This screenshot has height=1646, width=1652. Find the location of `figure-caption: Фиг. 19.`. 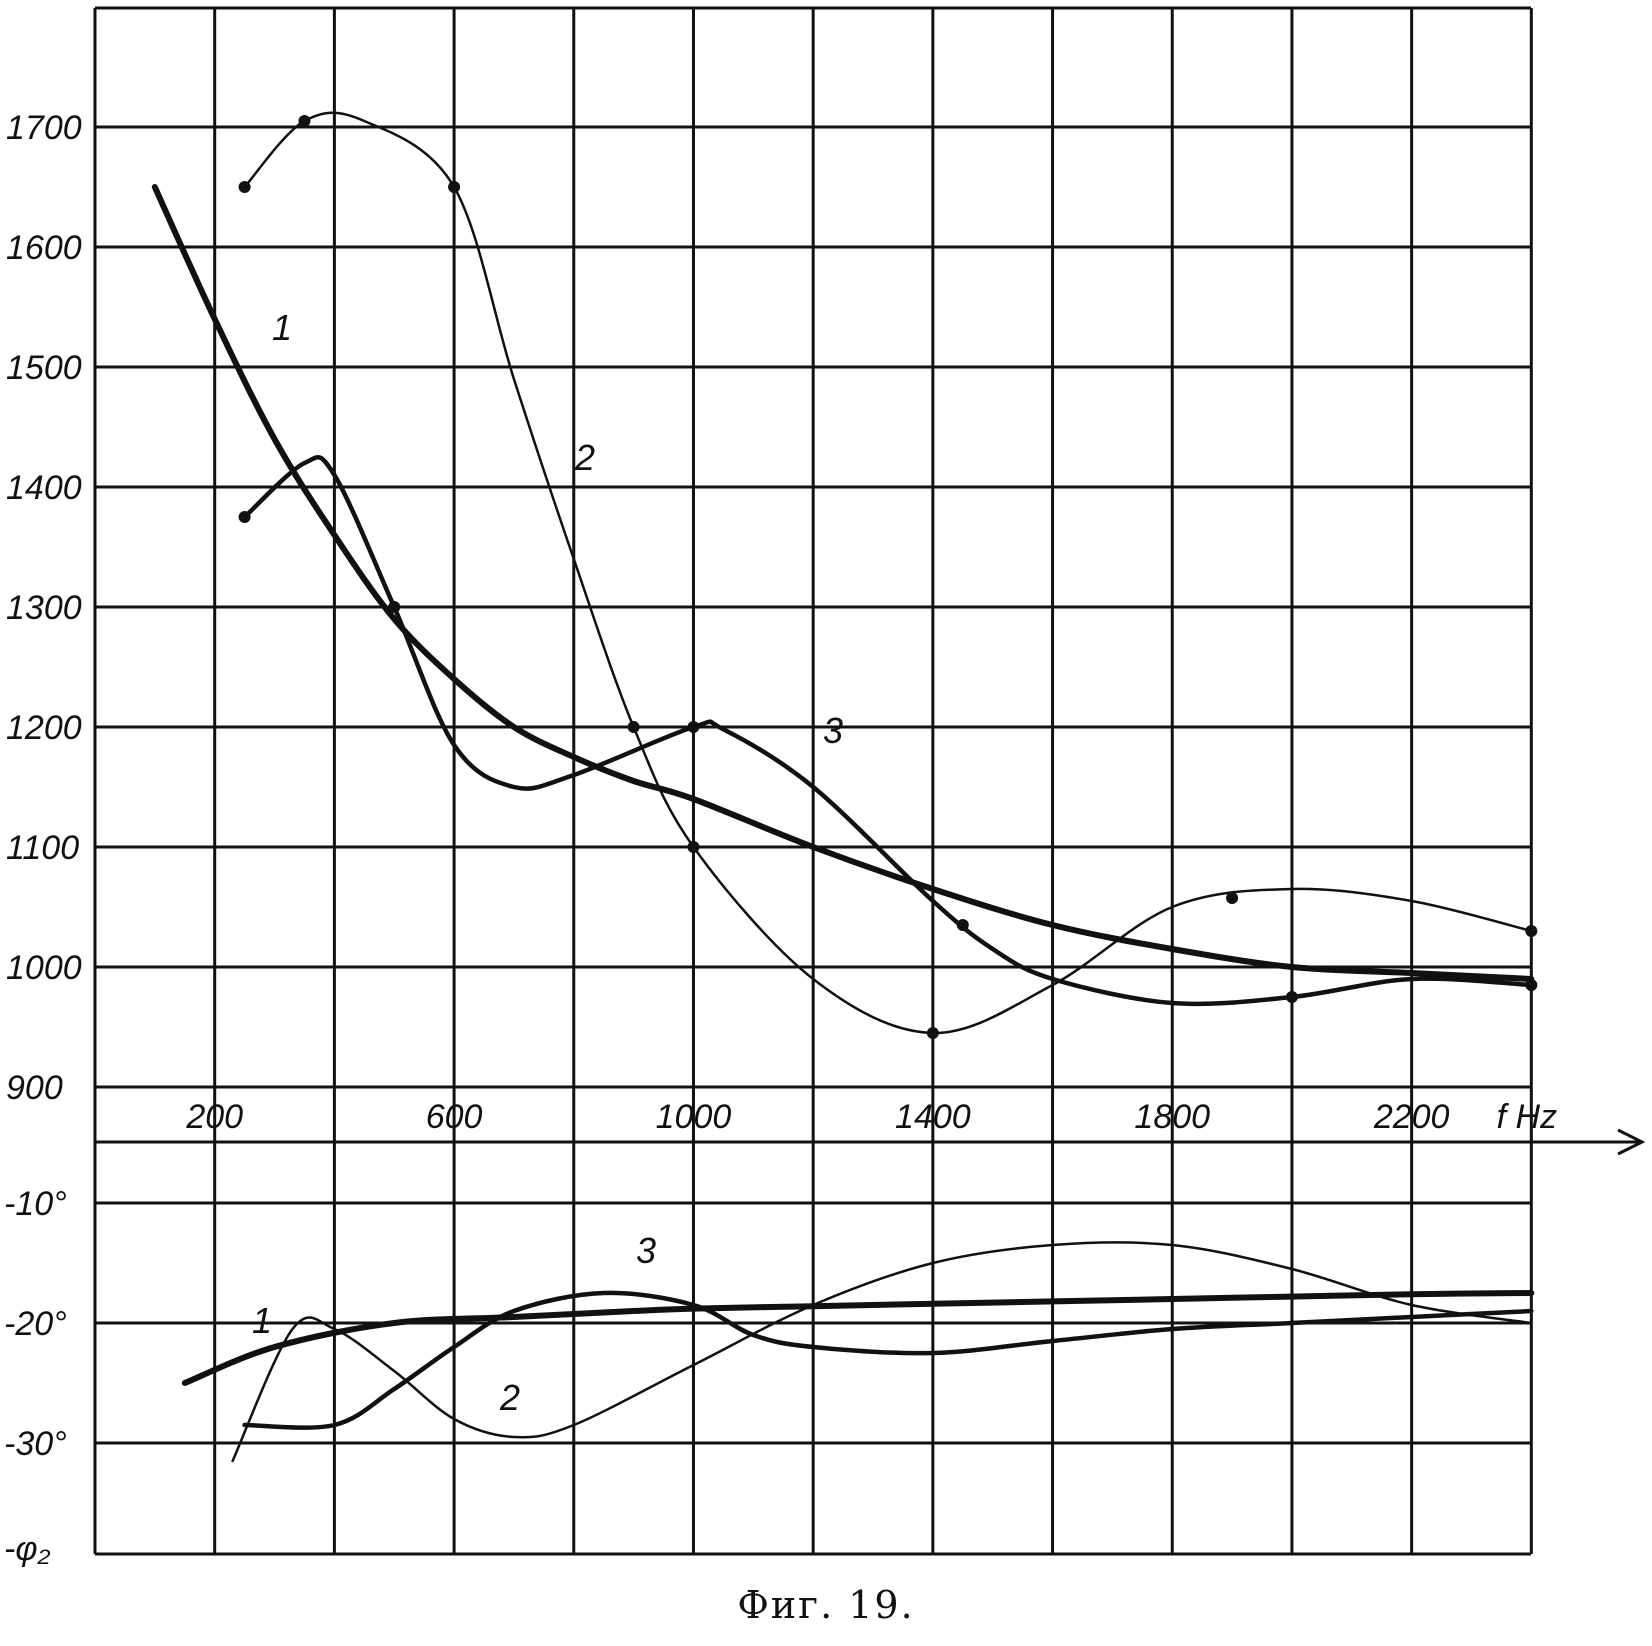

figure-caption: Фиг. 19. is located at coordinates (825, 1605).